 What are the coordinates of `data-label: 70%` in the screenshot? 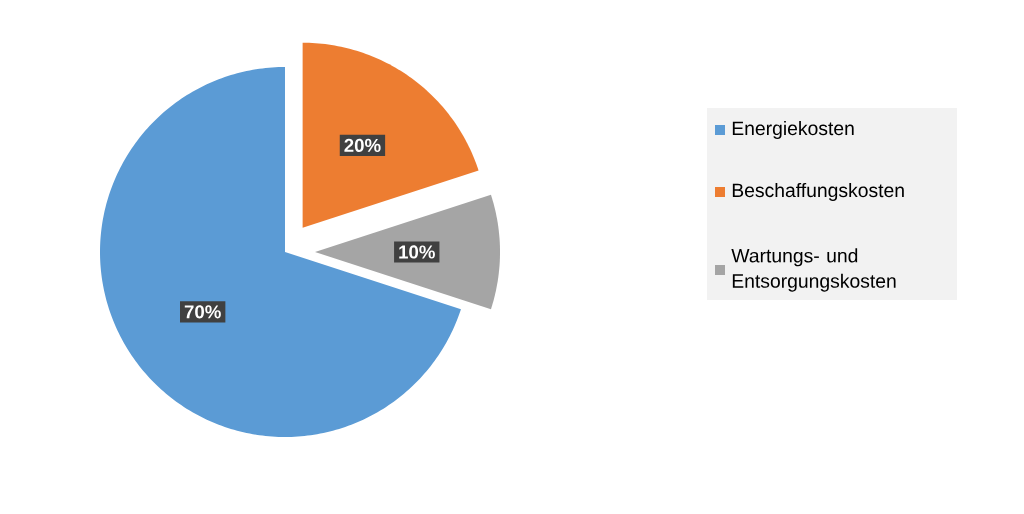 It's located at (202, 312).